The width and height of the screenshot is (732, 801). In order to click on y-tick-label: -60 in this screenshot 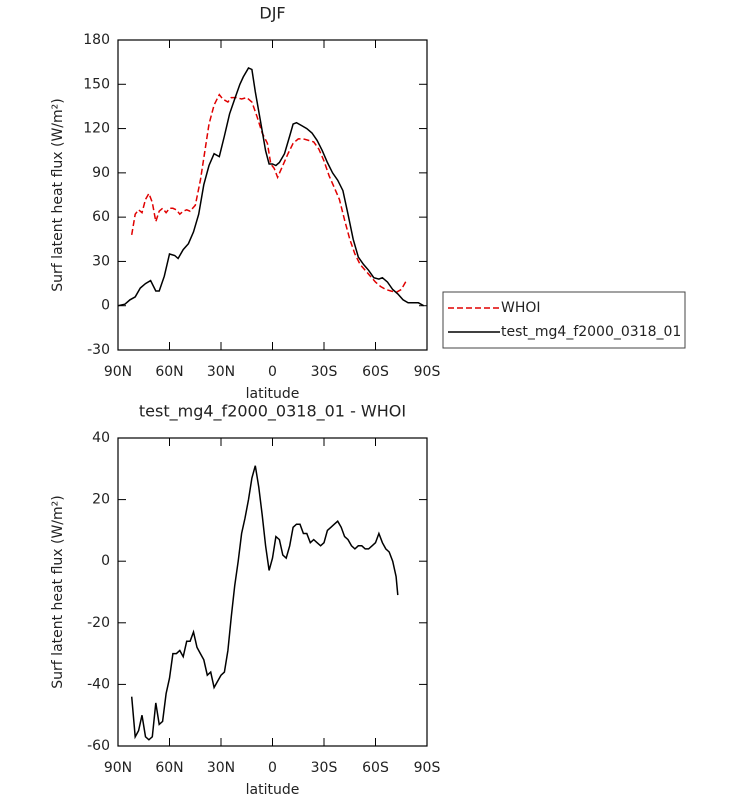, I will do `click(98, 746)`.